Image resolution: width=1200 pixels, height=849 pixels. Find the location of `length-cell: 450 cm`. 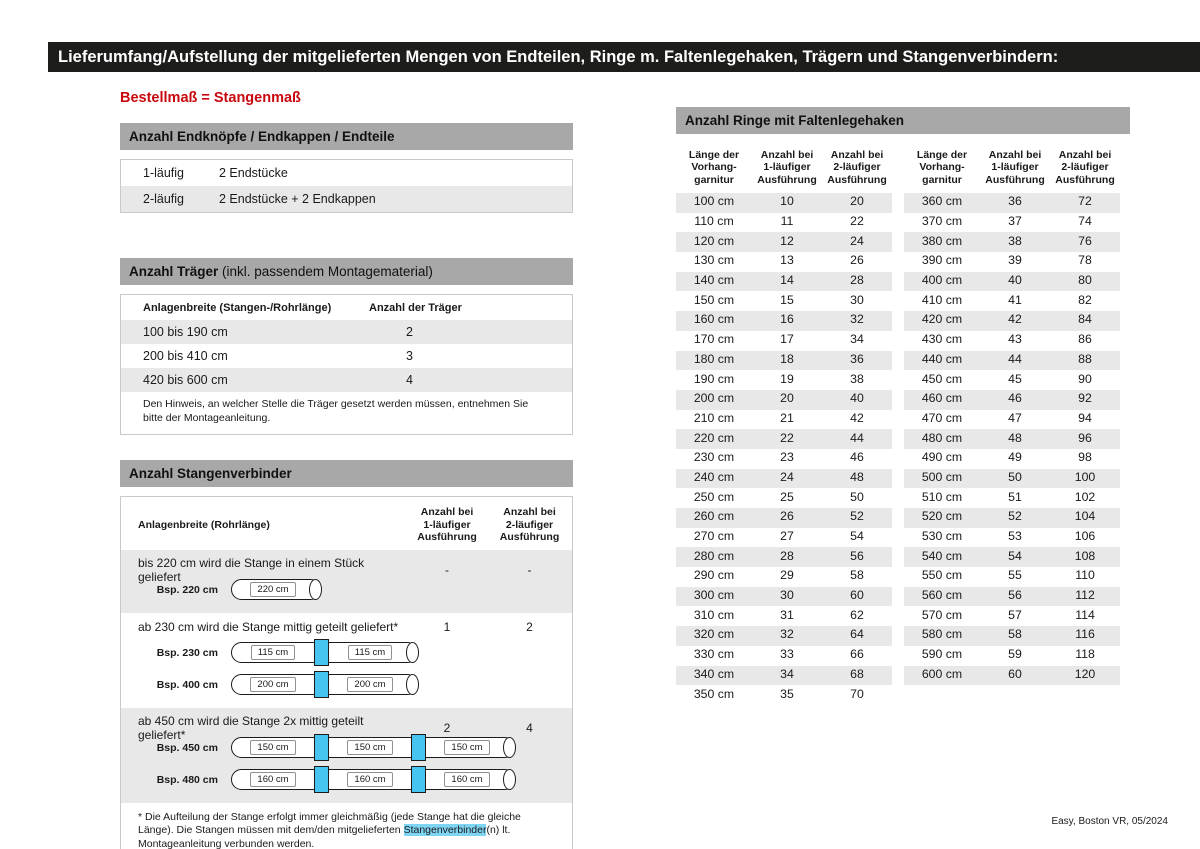

length-cell: 450 cm is located at coordinates (942, 378).